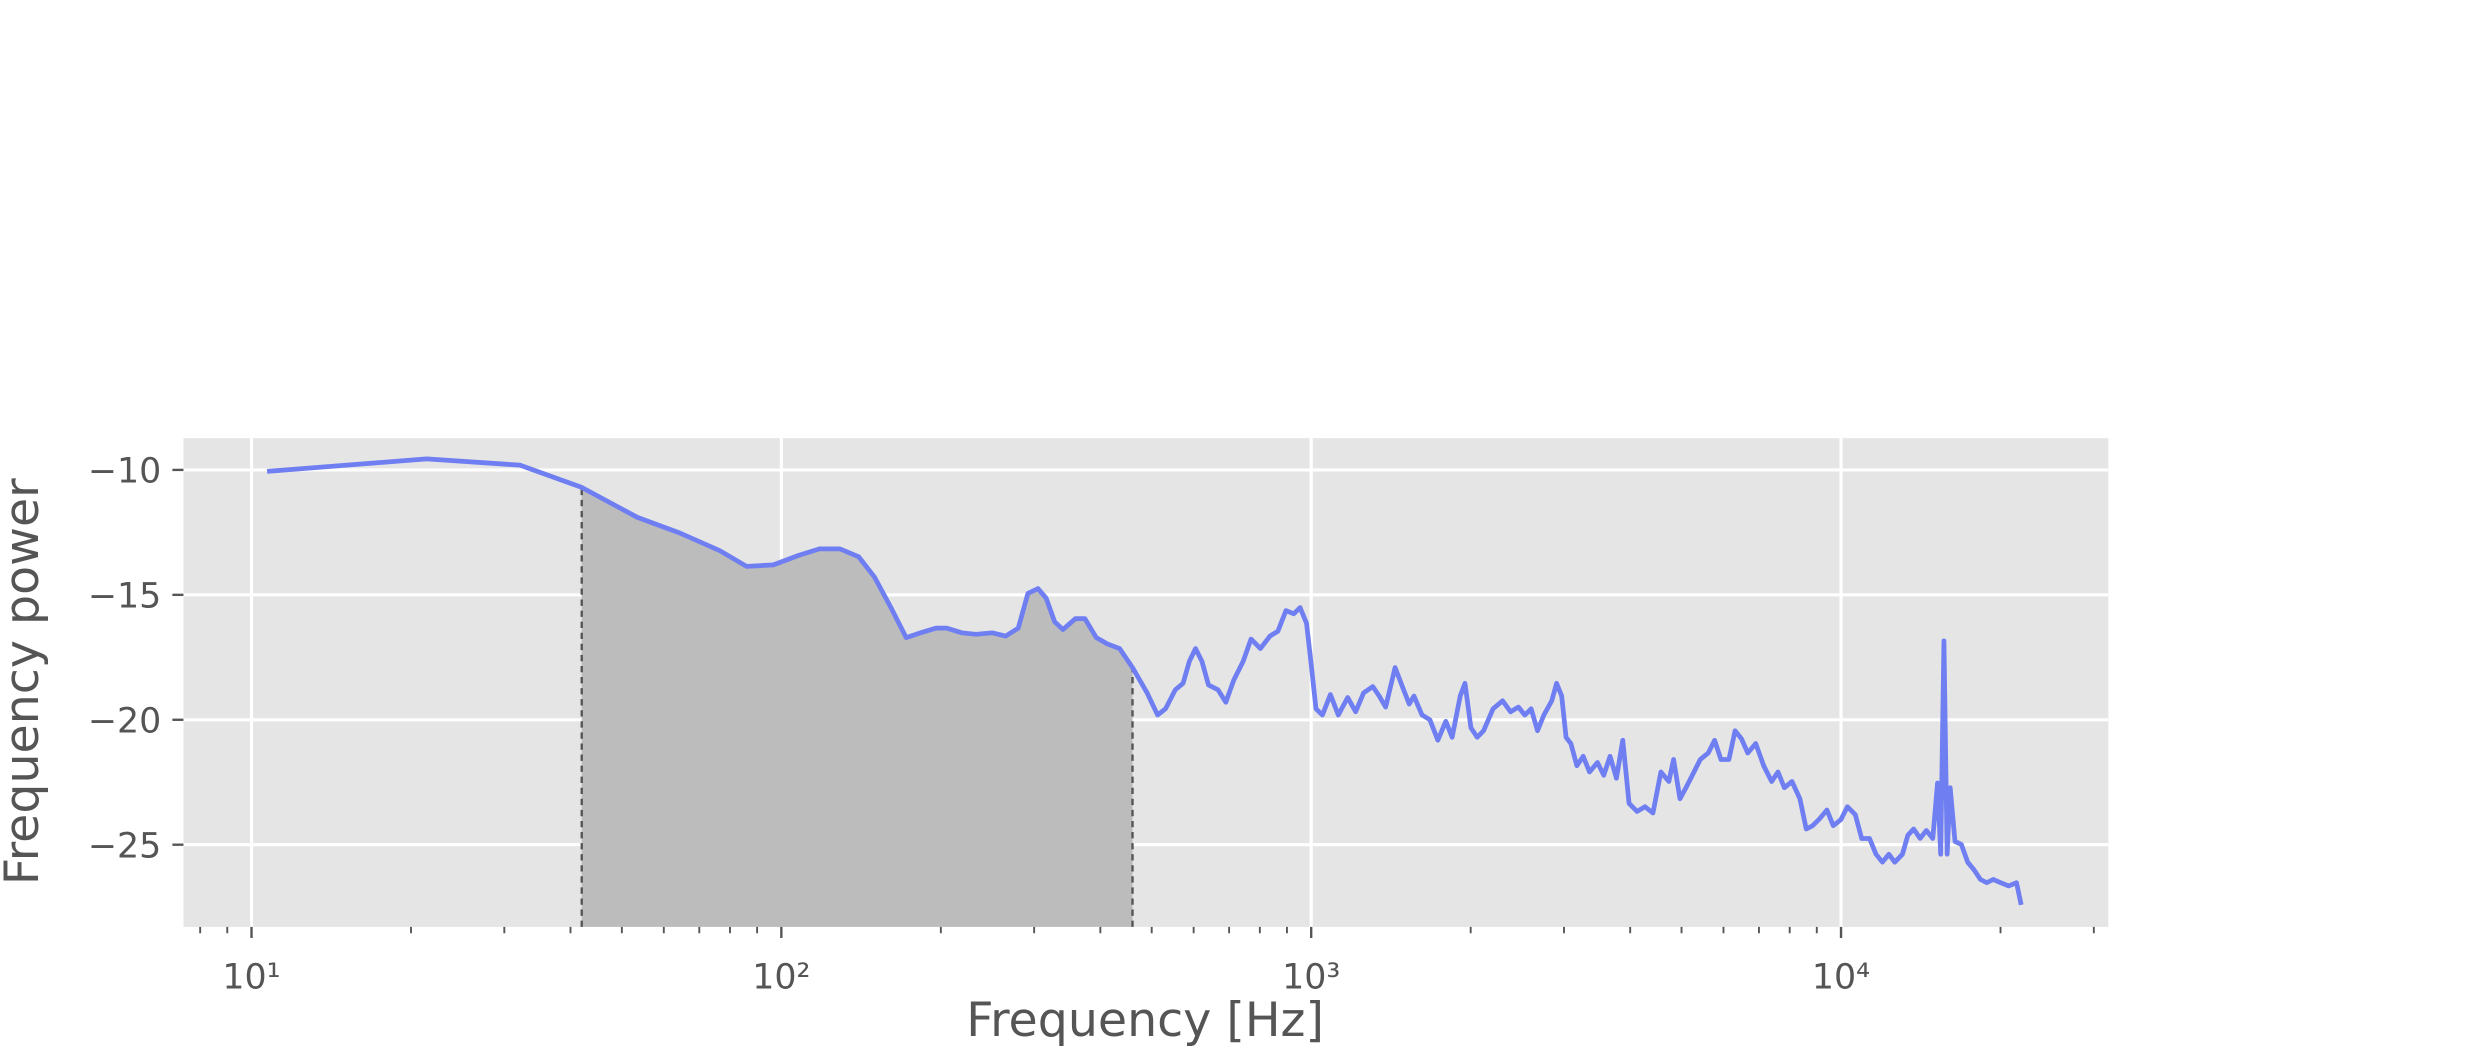 The height and width of the screenshot is (1063, 2480). Describe the element at coordinates (1311, 978) in the screenshot. I see `x-tick-label: 10³` at that location.